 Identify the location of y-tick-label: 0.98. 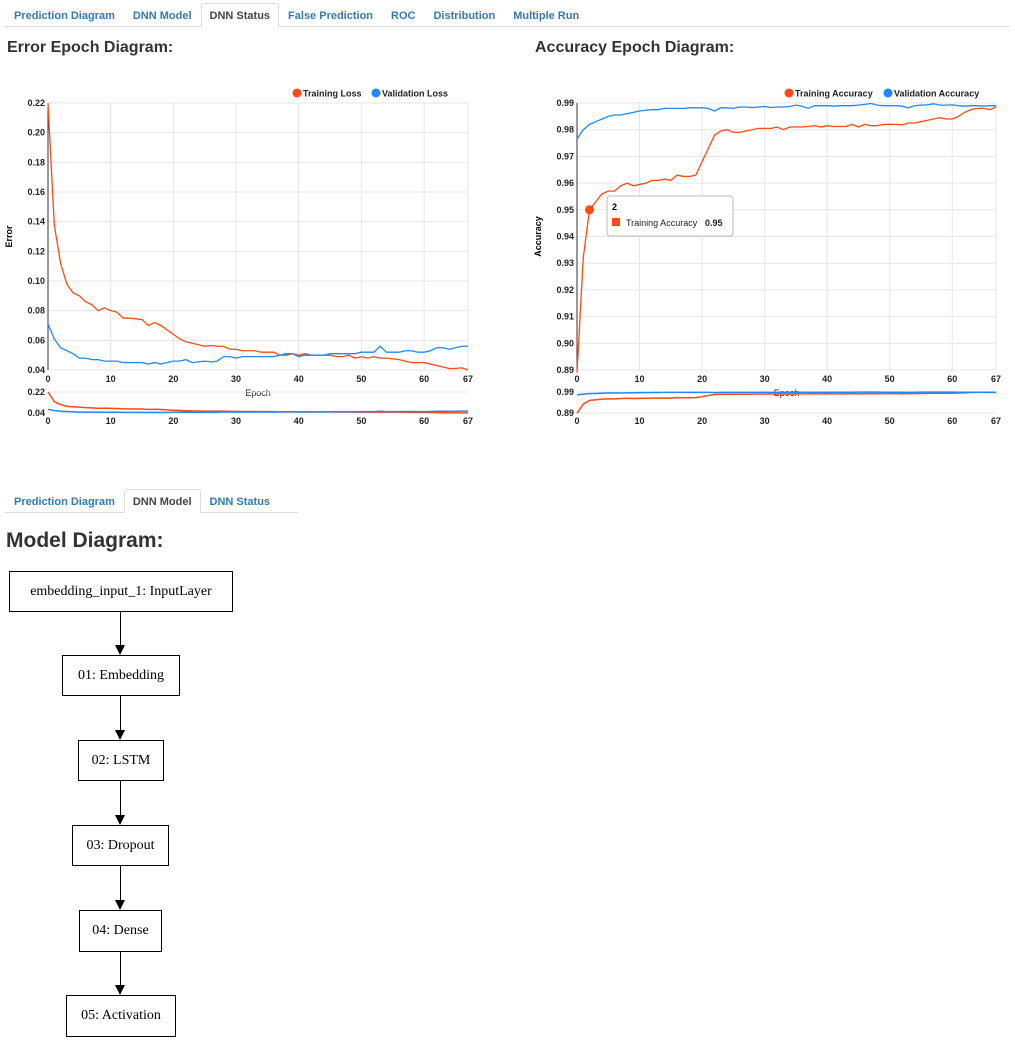
(565, 130).